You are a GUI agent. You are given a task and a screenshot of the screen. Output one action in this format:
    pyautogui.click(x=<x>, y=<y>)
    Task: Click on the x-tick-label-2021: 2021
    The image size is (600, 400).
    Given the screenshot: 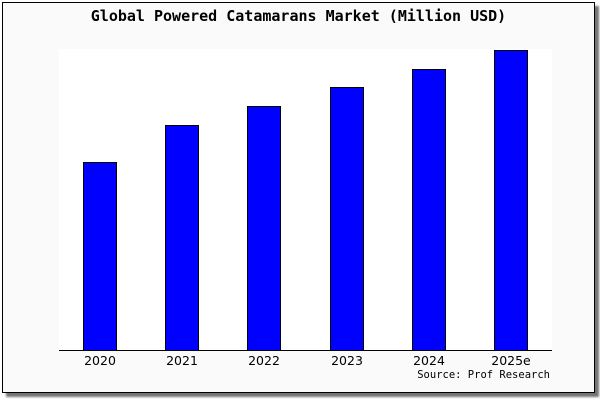 What is the action you would take?
    pyautogui.click(x=182, y=360)
    